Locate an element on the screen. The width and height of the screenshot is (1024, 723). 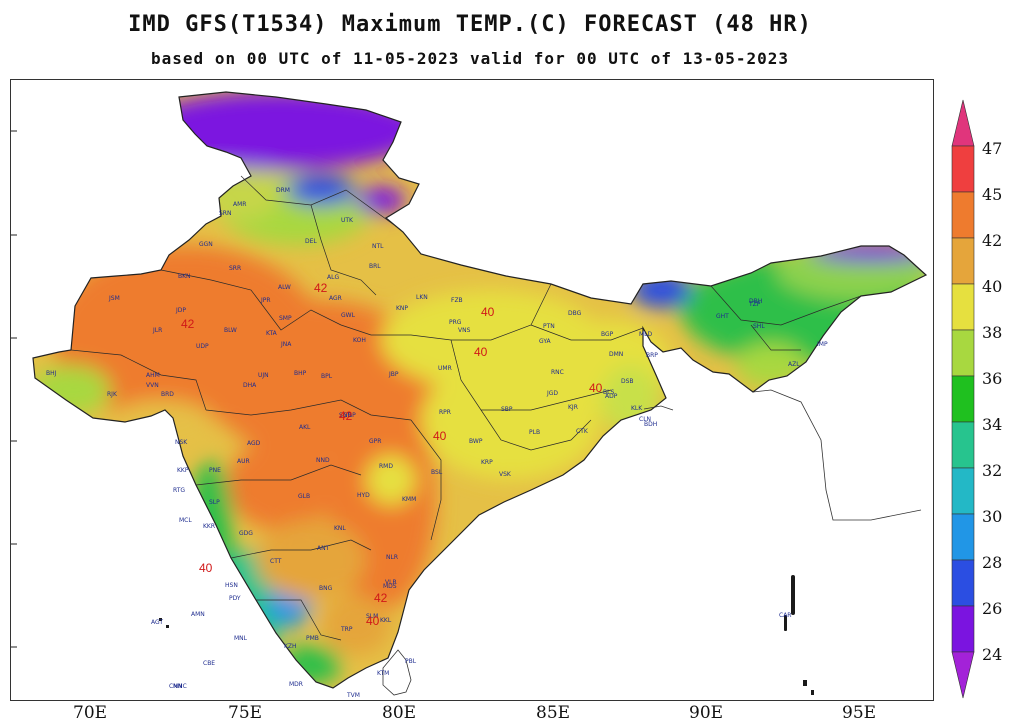
station-label-srn: SRN is located at coordinates (225, 213).